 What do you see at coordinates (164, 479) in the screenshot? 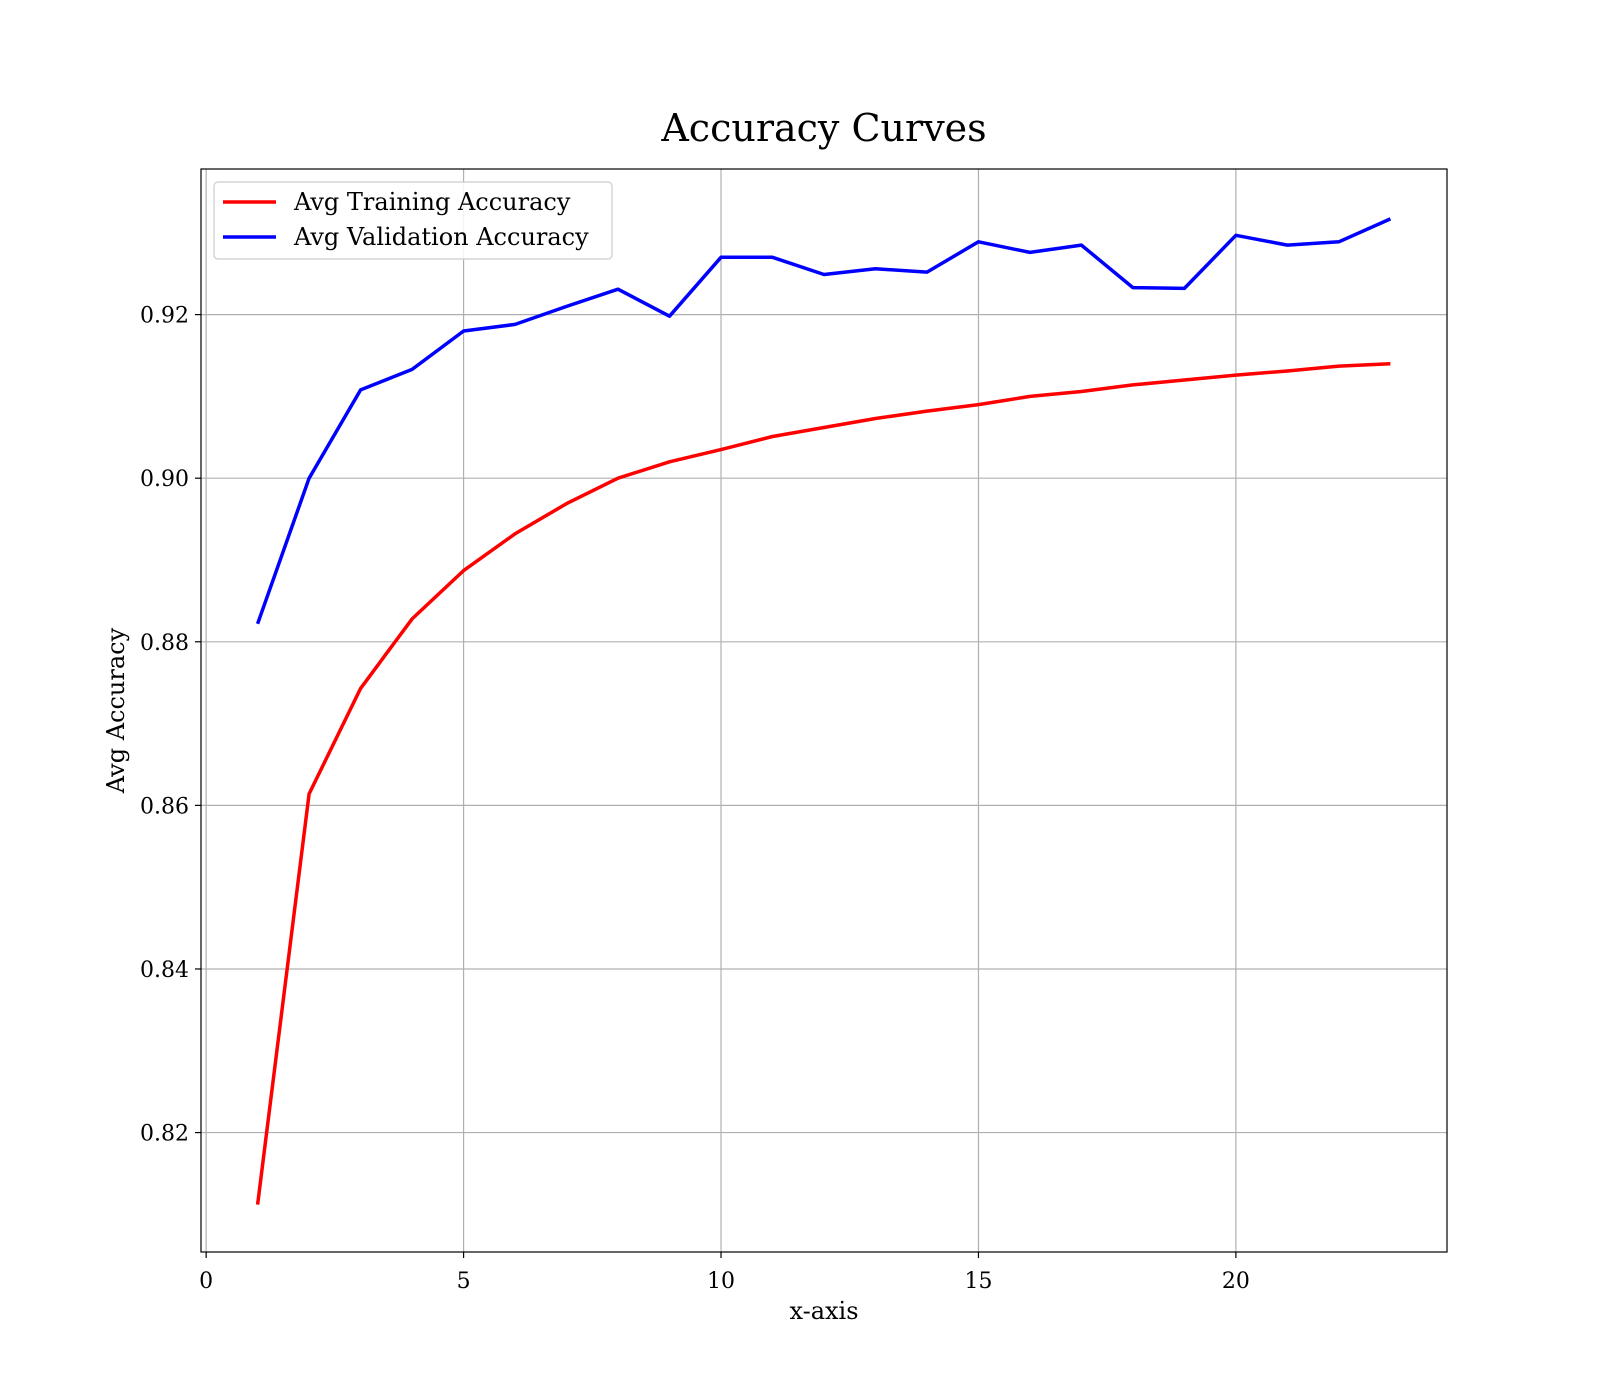
I see `y-tick-label: 0.90` at bounding box center [164, 479].